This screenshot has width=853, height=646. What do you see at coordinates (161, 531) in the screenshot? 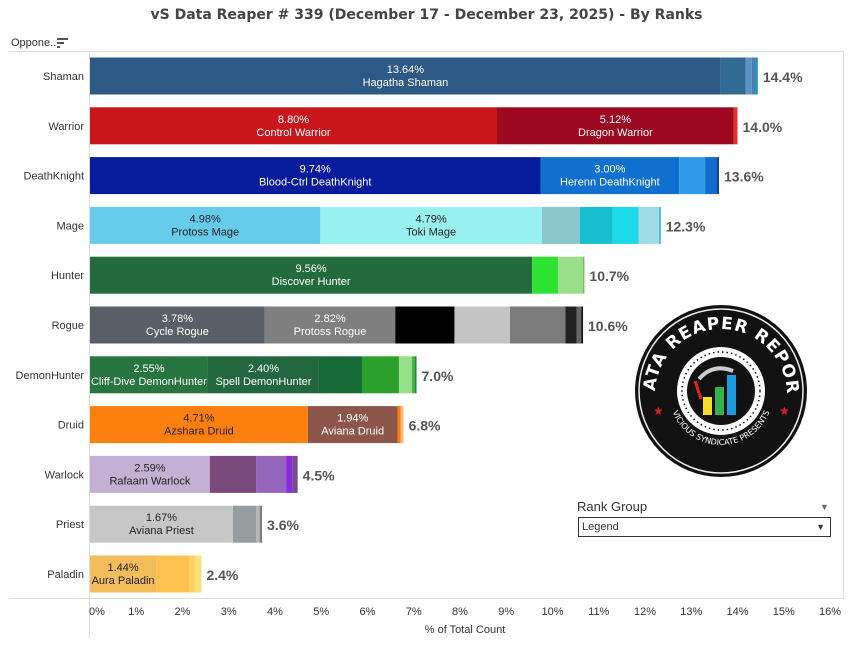
I see `segment-archetype-label: Aviana Priest` at bounding box center [161, 531].